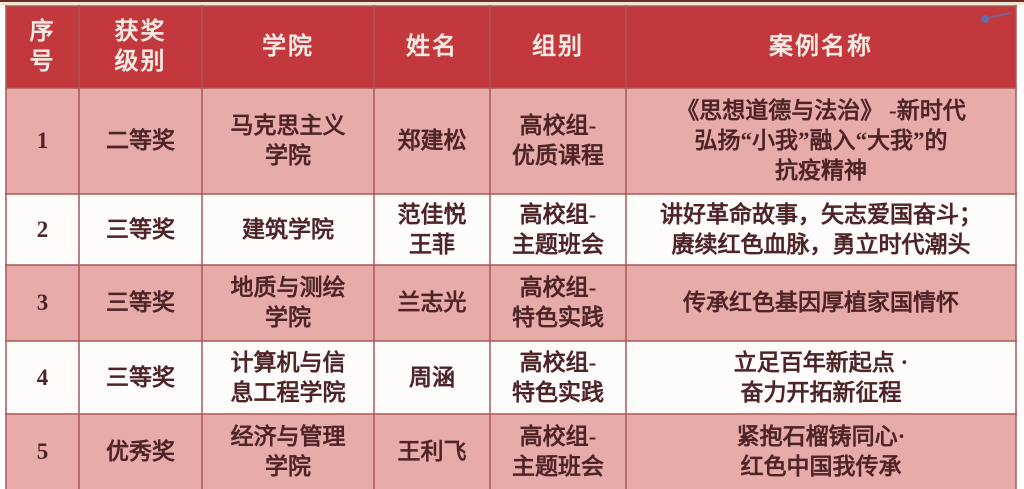  Describe the element at coordinates (821, 451) in the screenshot. I see `cell-case-name: 紧抱石榴铸同心· 红色中国我传承` at that location.